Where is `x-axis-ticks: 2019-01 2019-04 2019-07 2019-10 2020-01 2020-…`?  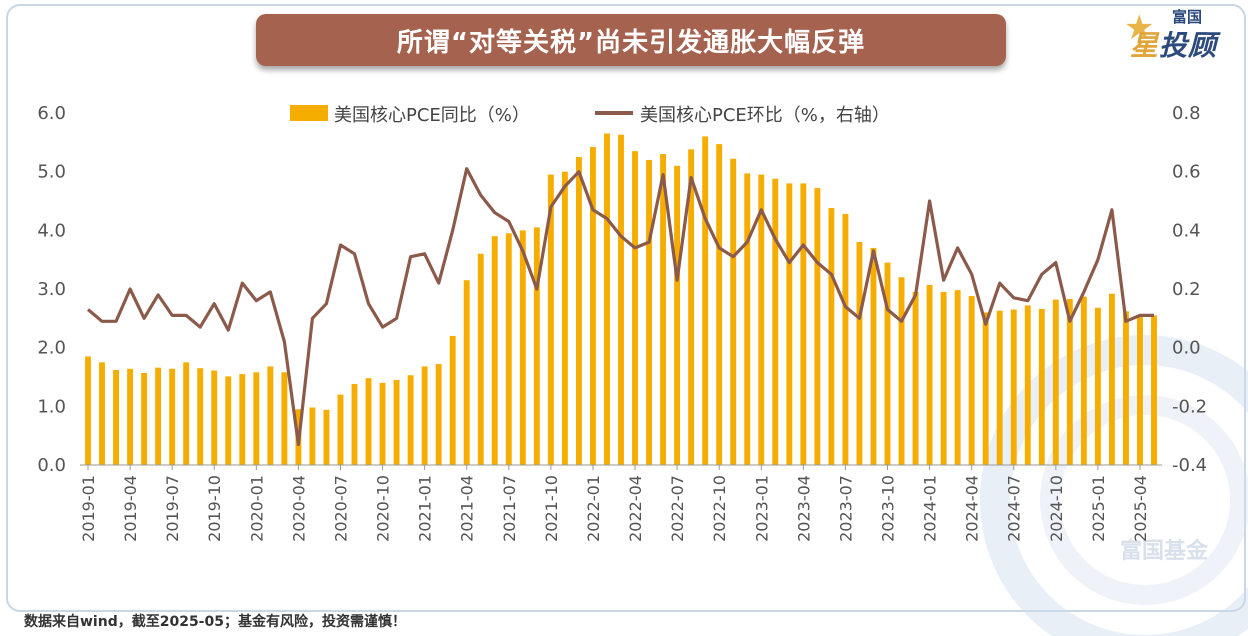 x-axis-ticks: 2019-01 2019-04 2019-07 2019-10 2020-01 2020-… is located at coordinates (614, 503).